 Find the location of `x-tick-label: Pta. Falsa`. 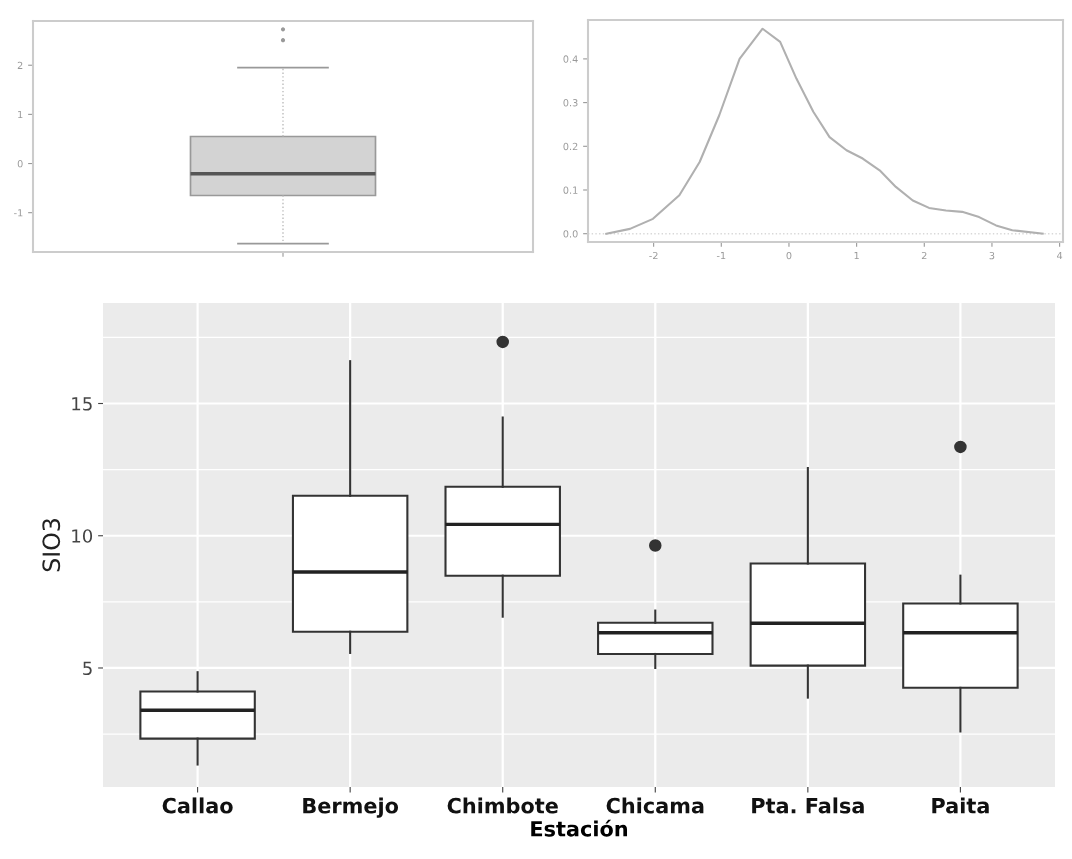

x-tick-label: Pta. Falsa is located at coordinates (808, 805).